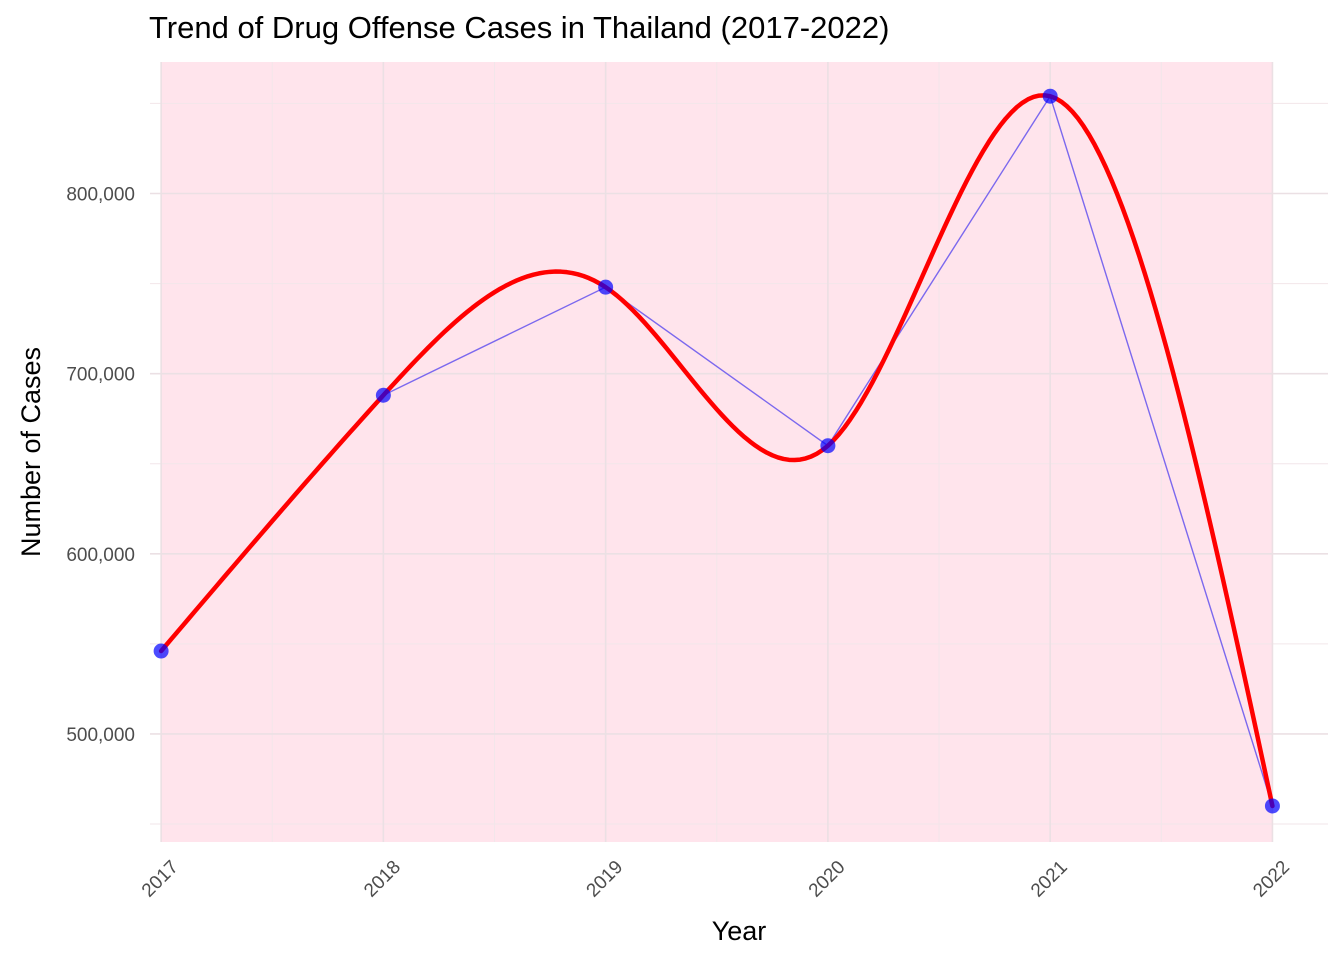 The height and width of the screenshot is (960, 1344). I want to click on x-tick-label: 2021, so click(1049, 879).